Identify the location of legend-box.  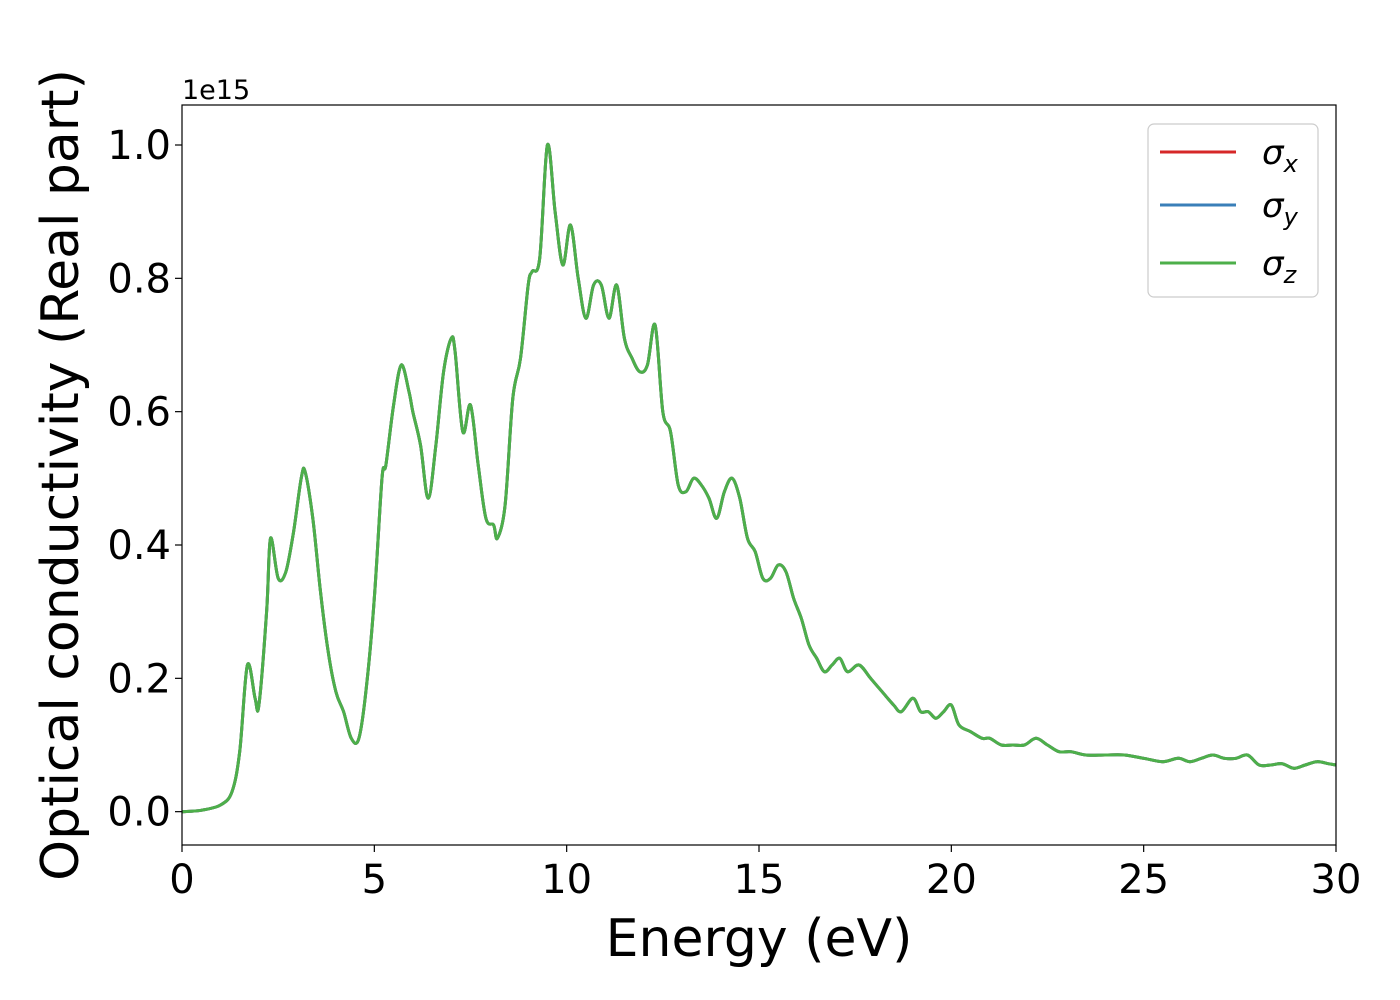
(1233, 210).